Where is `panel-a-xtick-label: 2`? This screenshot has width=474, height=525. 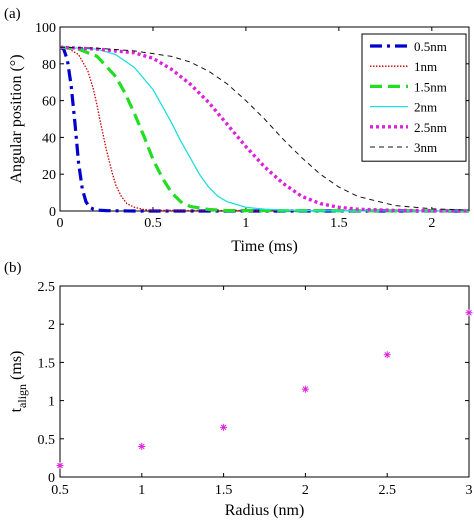 panel-a-xtick-label: 2 is located at coordinates (431, 223).